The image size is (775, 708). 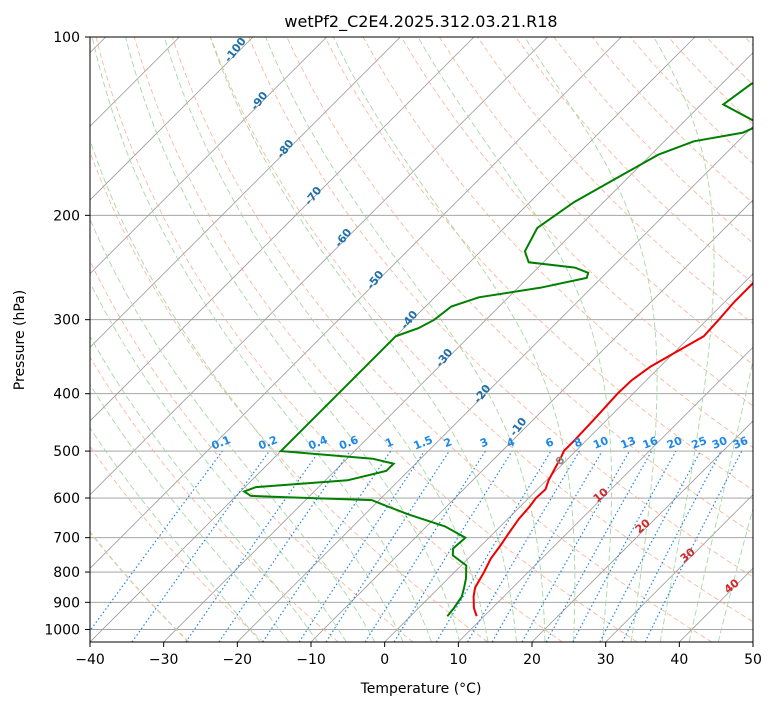 What do you see at coordinates (384, 660) in the screenshot?
I see `x-tick-label: 0` at bounding box center [384, 660].